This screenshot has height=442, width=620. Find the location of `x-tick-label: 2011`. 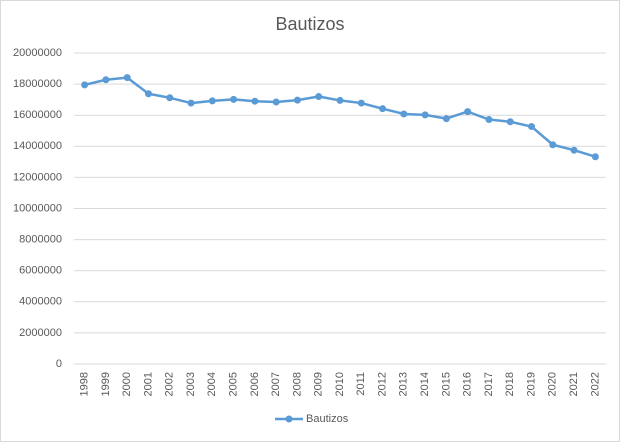

x-tick-label: 2011 is located at coordinates (361, 384).